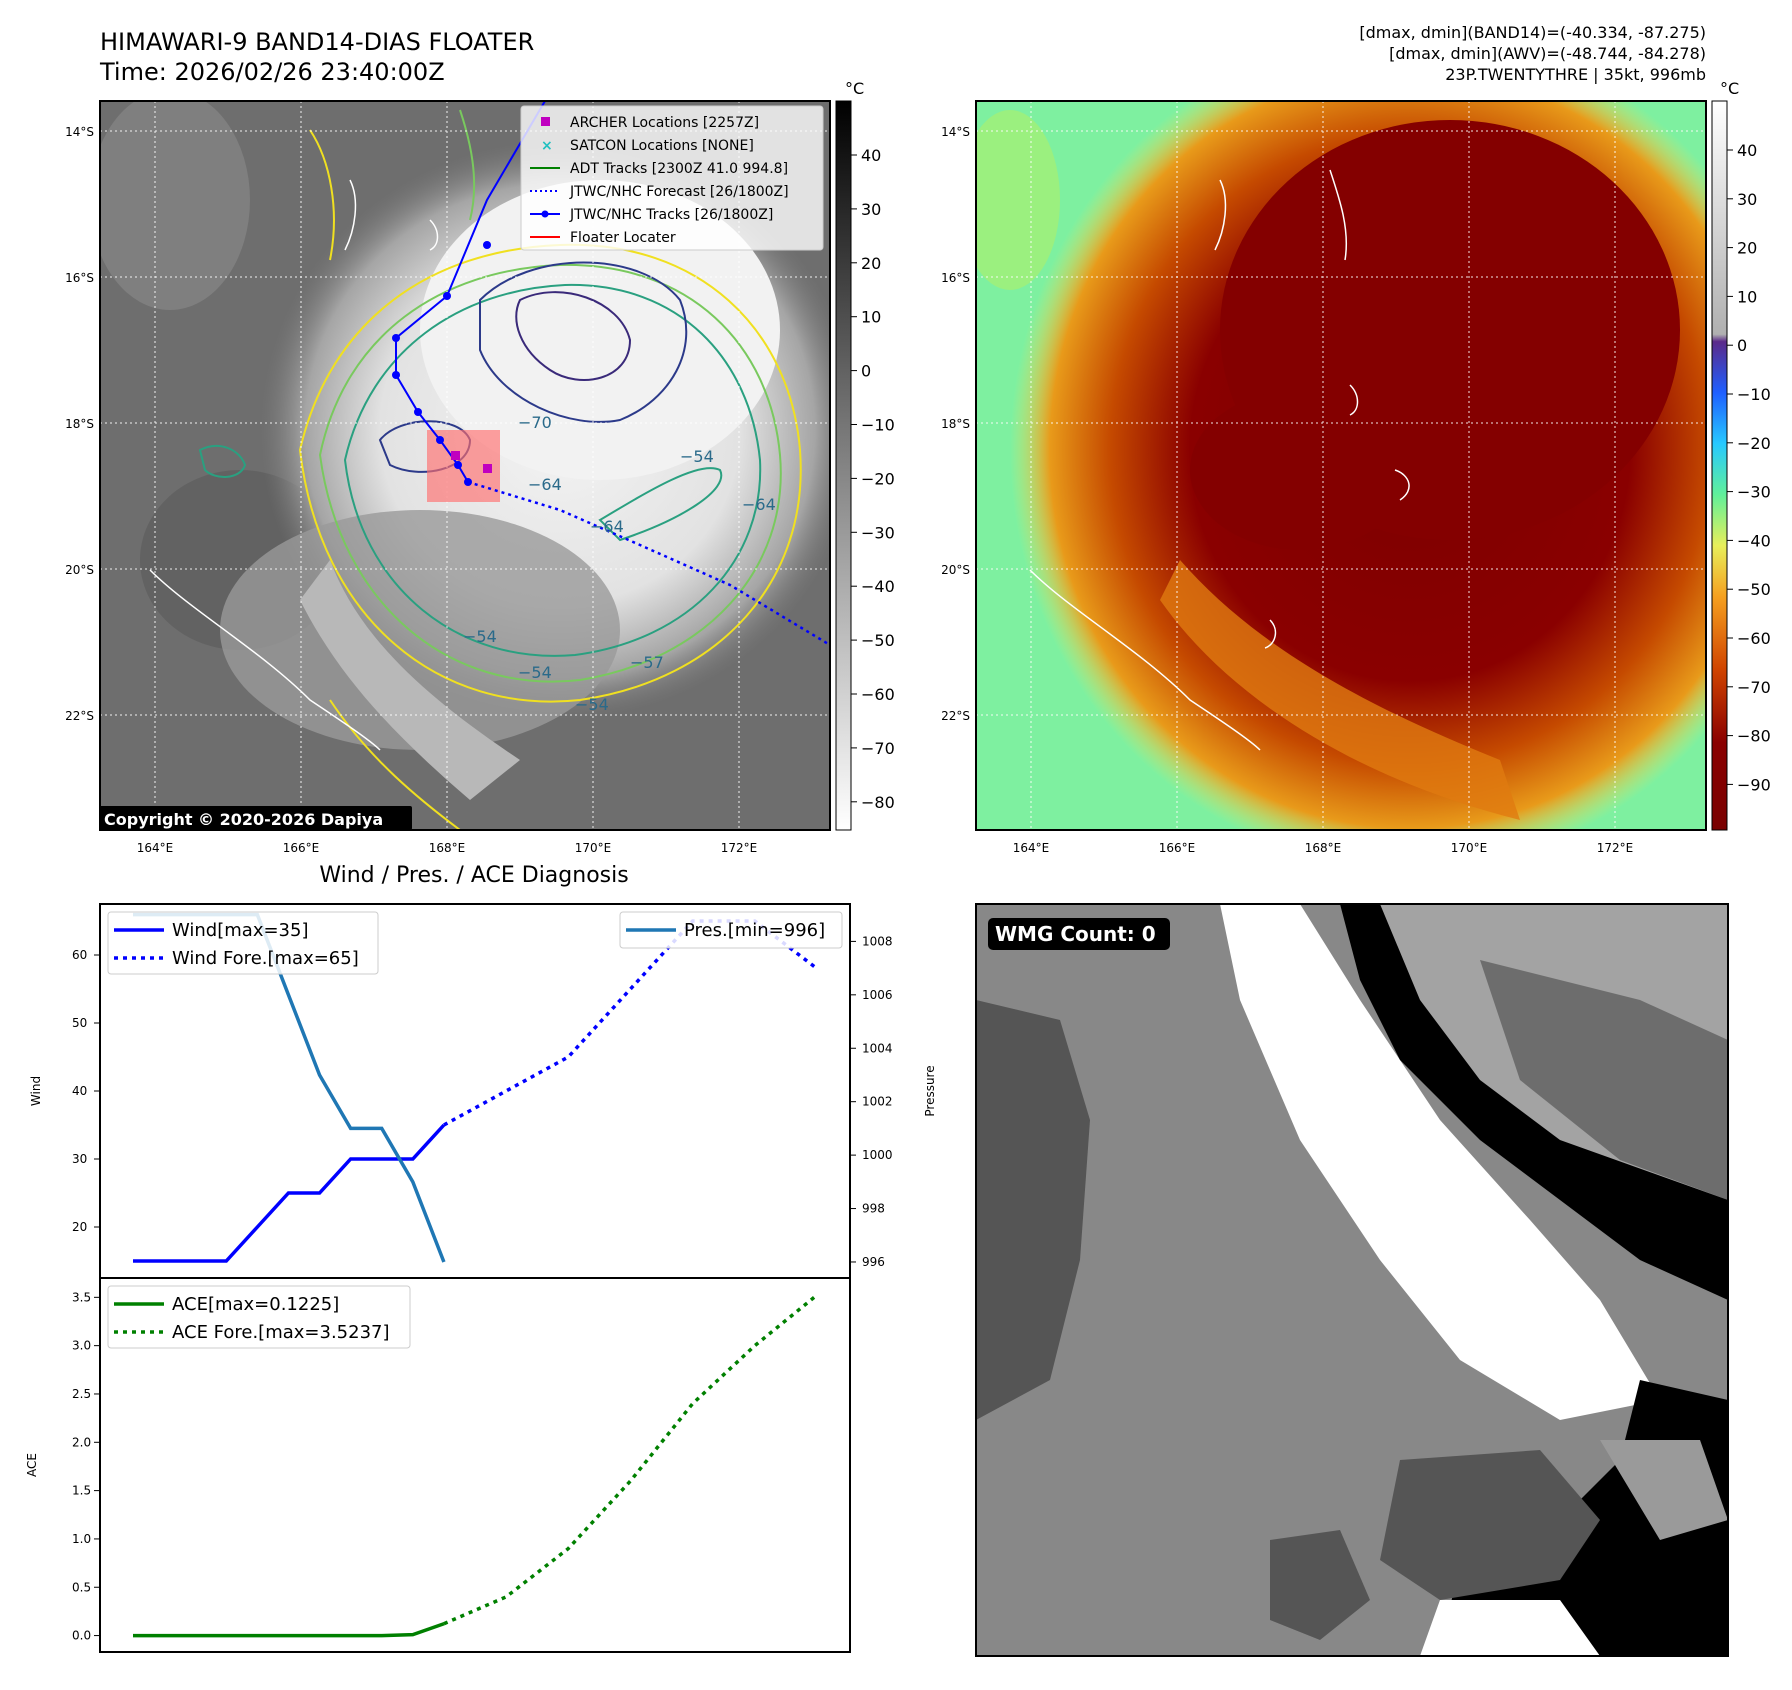 The height and width of the screenshot is (1690, 1792). I want to click on contour-label: −57, so click(647, 662).